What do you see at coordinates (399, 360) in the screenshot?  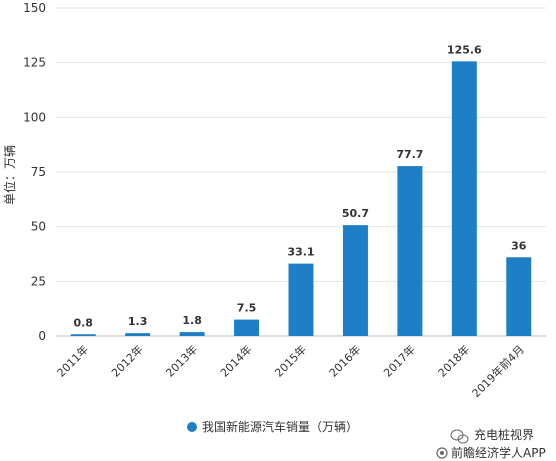 I see `x-tick-label: 2017年` at bounding box center [399, 360].